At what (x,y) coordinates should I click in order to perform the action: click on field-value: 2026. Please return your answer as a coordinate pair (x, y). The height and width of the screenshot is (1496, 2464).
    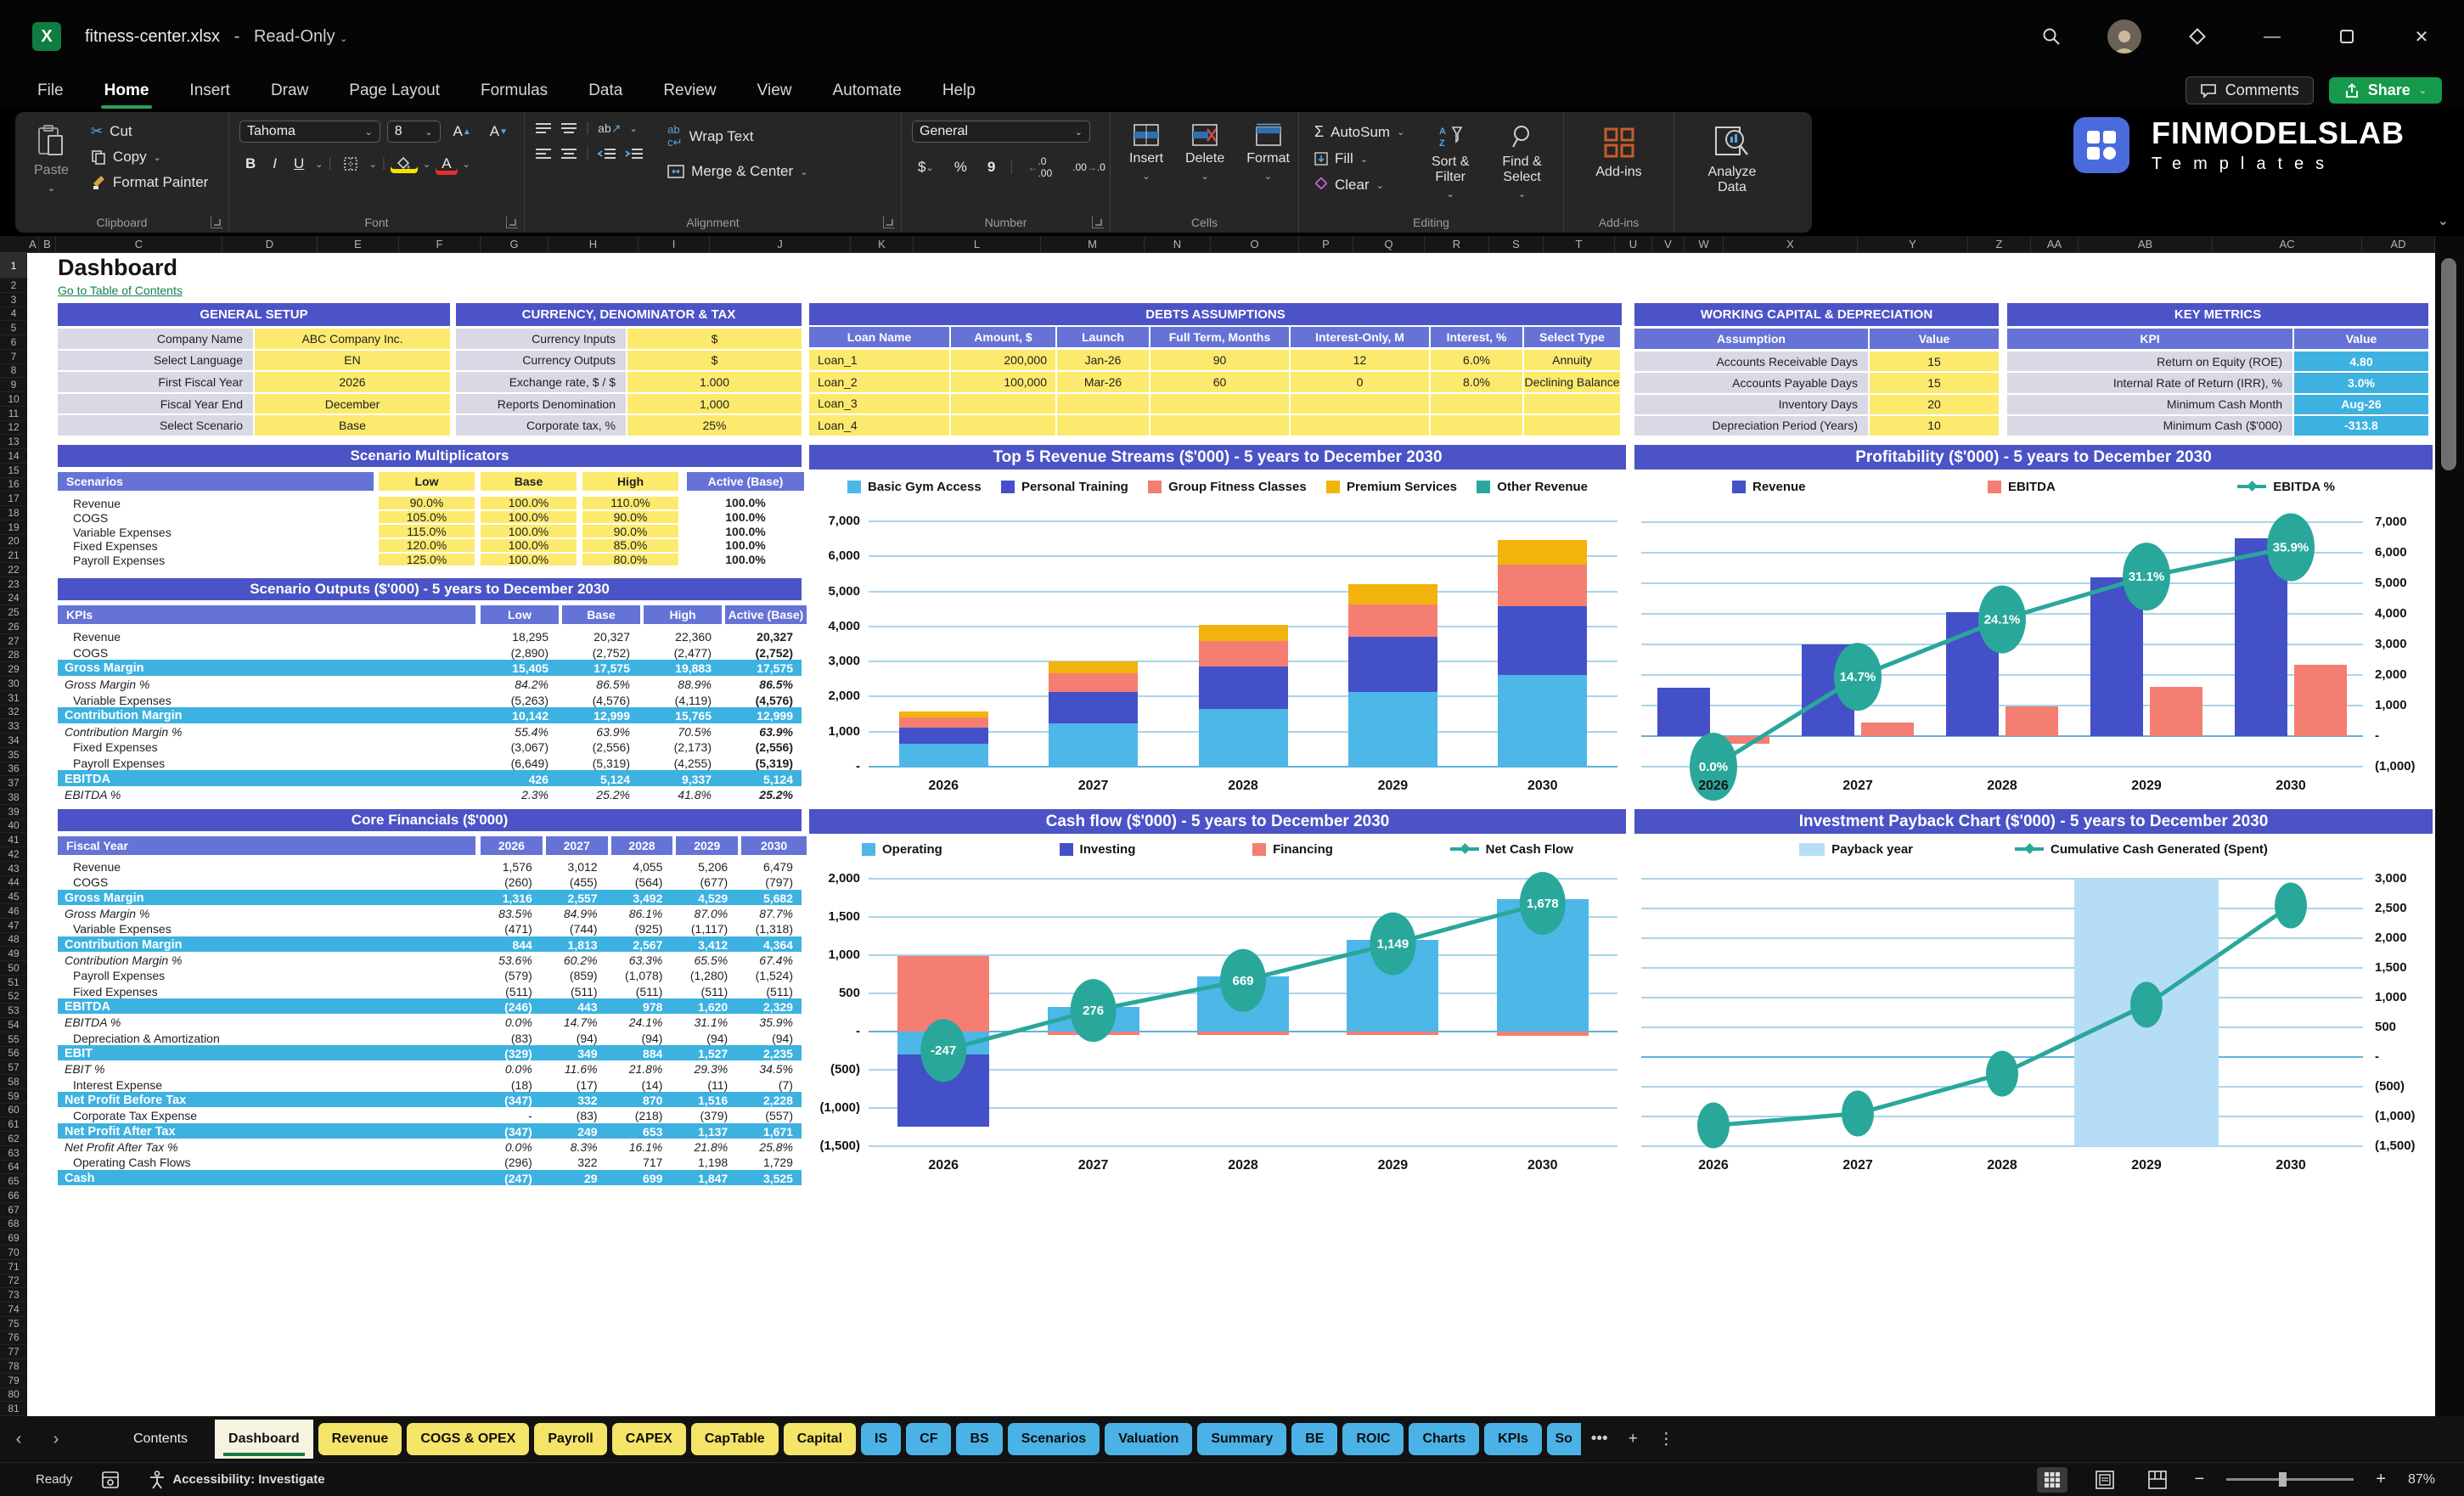
    Looking at the image, I should click on (352, 382).